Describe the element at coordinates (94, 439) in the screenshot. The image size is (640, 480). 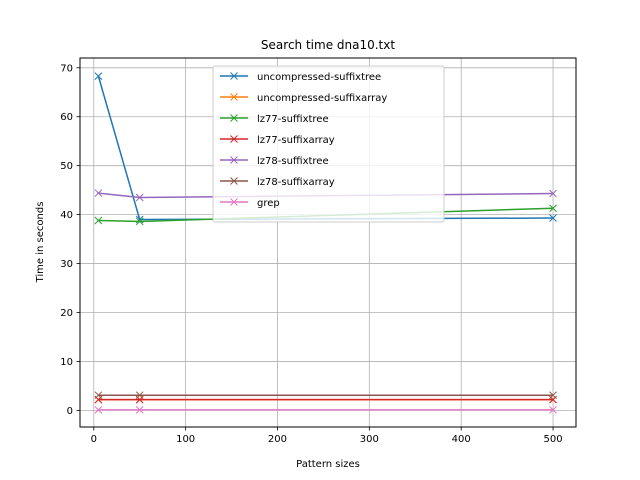
I see `x-tick-label: 0` at that location.